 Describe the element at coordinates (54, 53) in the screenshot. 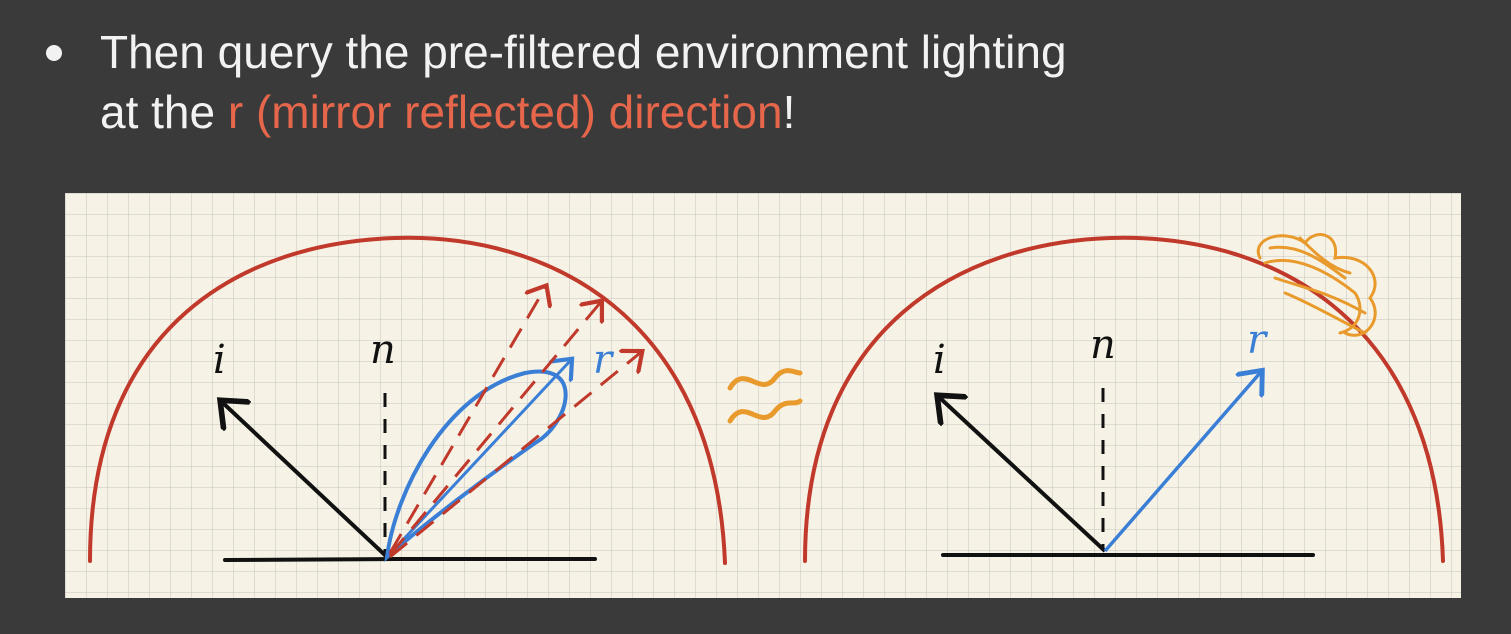

I see `bullet-icon` at that location.